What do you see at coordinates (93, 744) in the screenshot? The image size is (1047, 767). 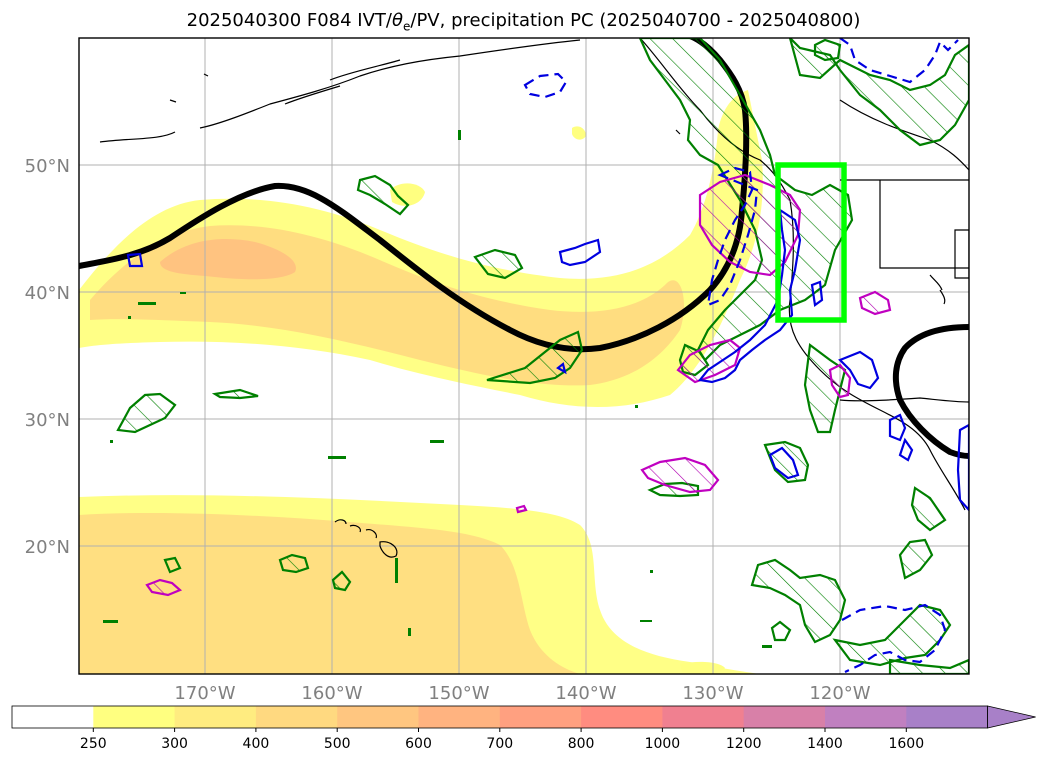 I see `colorbar-tick-label: 250` at bounding box center [93, 744].